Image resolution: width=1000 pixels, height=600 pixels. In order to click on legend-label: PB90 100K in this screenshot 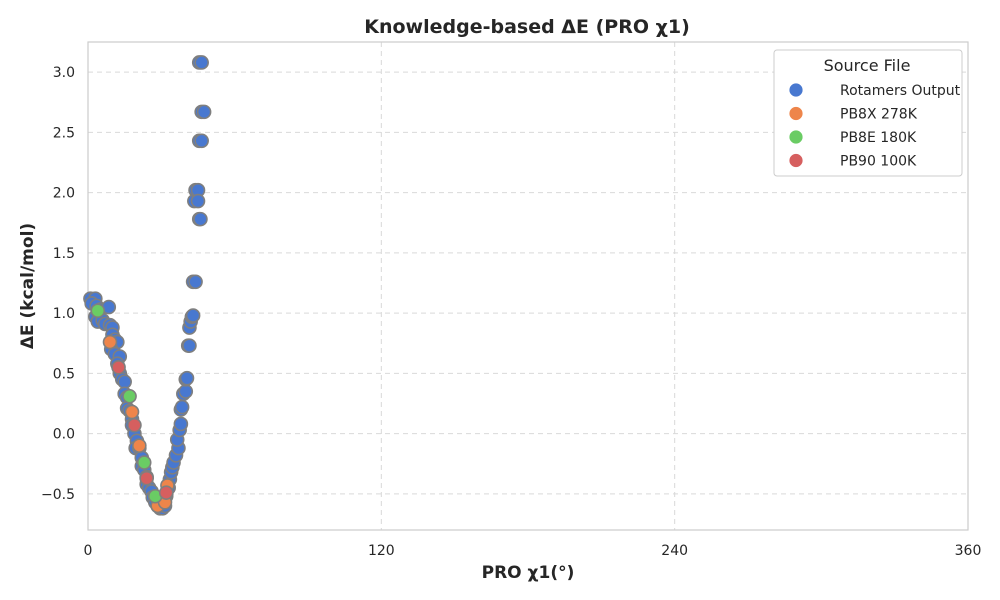, I will do `click(878, 162)`.